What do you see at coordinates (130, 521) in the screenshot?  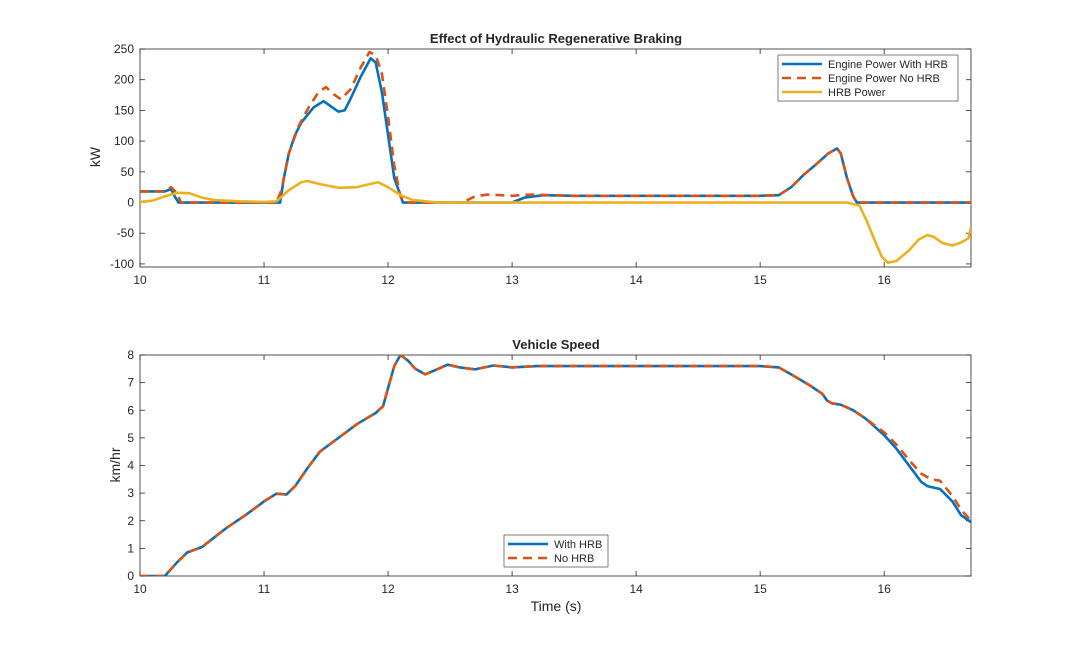 I see `speed-chart-ytick-label: 2` at bounding box center [130, 521].